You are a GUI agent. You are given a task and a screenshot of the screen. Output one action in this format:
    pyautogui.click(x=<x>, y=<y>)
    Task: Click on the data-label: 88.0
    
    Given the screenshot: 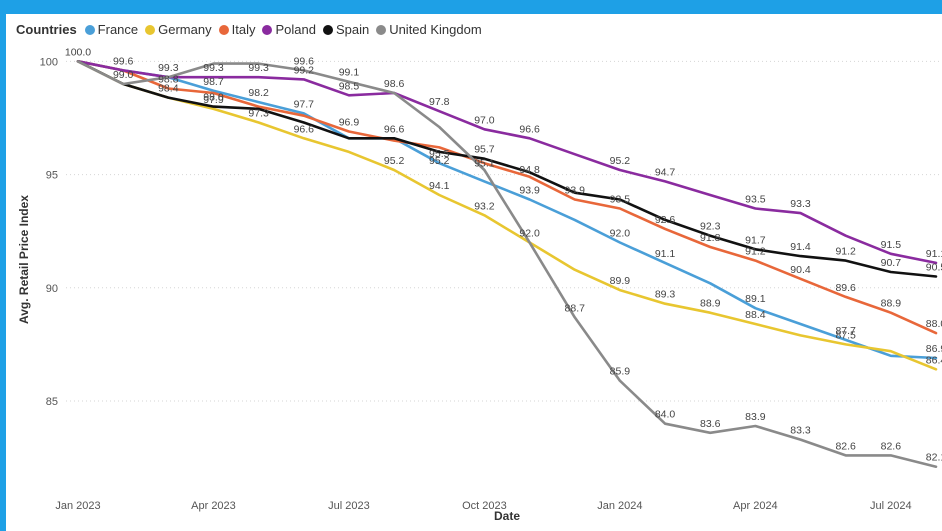 What is the action you would take?
    pyautogui.click(x=934, y=324)
    